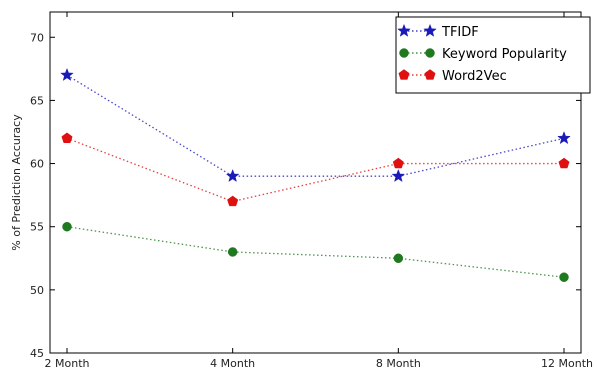 The width and height of the screenshot is (597, 369). What do you see at coordinates (67, 363) in the screenshot?
I see `x-tick-label: 2 Month` at bounding box center [67, 363].